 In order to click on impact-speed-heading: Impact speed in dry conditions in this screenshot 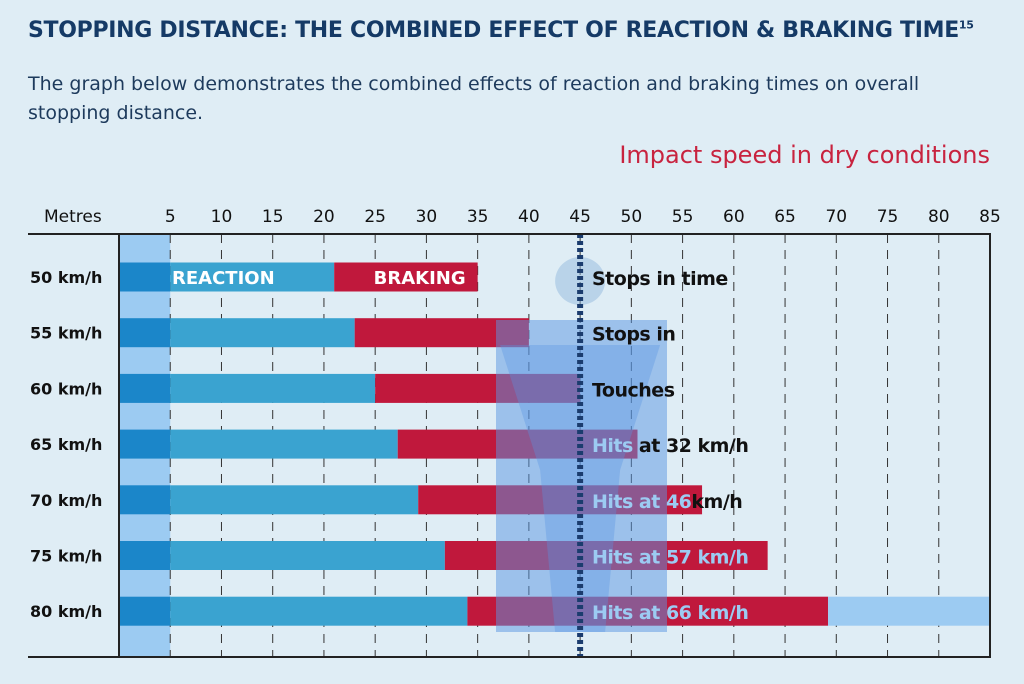, I will do `click(804, 155)`.